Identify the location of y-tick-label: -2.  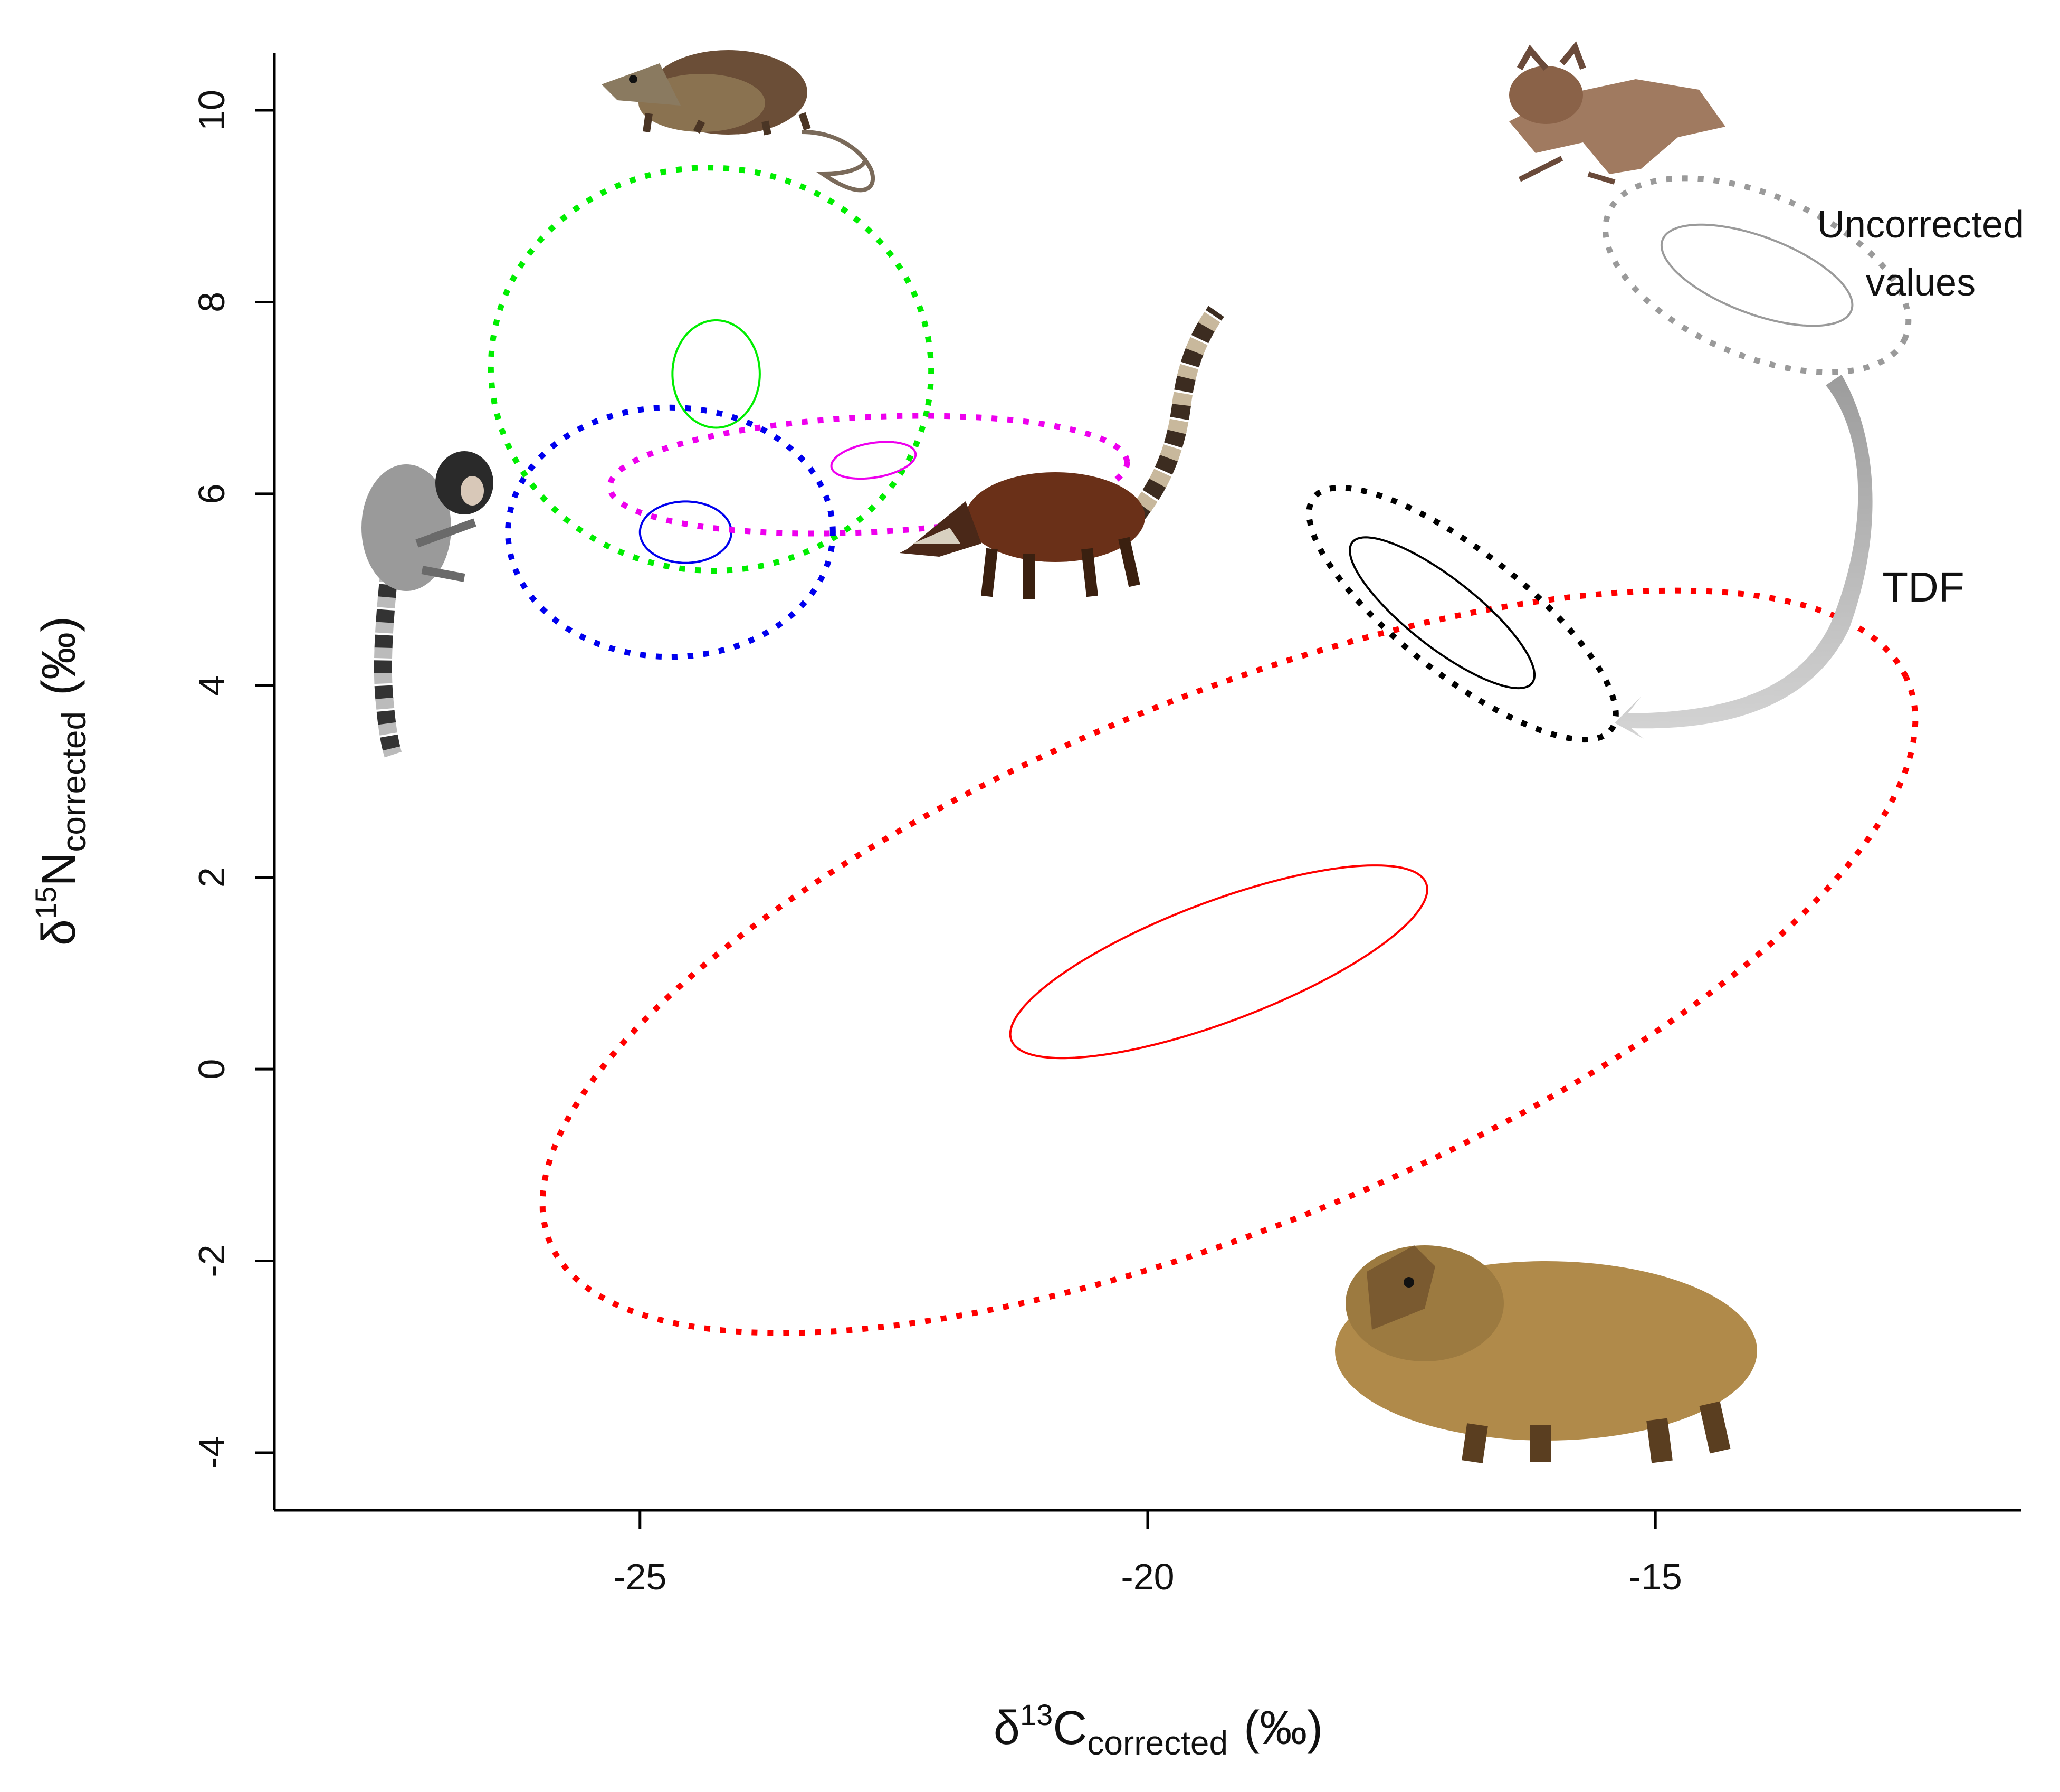
(211, 1260).